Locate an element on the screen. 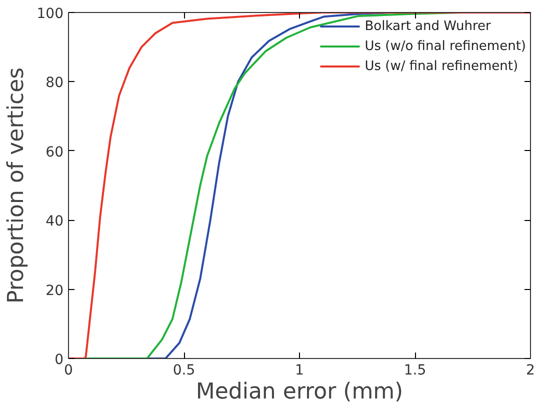 Image resolution: width=538 pixels, height=407 pixels. x-tick-label: 1.5 is located at coordinates (415, 370).